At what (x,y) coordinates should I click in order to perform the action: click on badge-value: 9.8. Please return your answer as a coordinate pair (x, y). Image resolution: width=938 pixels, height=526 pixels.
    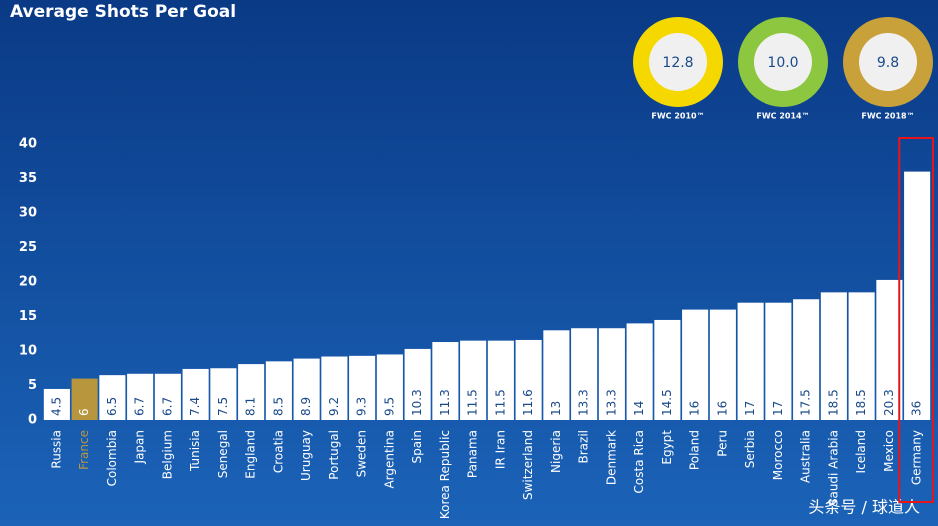
    Looking at the image, I should click on (888, 63).